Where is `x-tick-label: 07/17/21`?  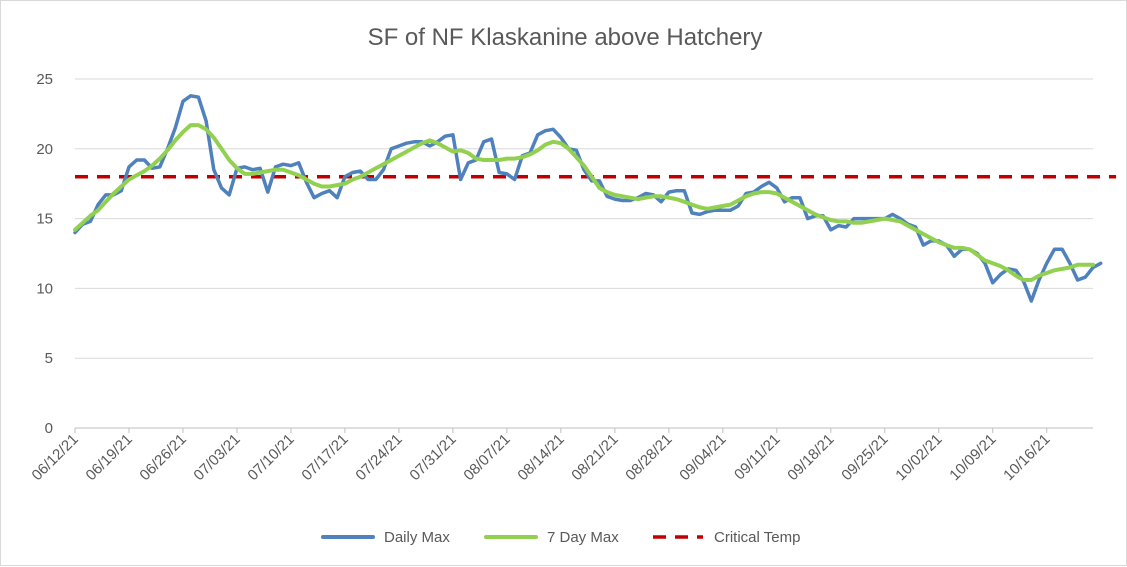
x-tick-label: 07/17/21 is located at coordinates (324, 457).